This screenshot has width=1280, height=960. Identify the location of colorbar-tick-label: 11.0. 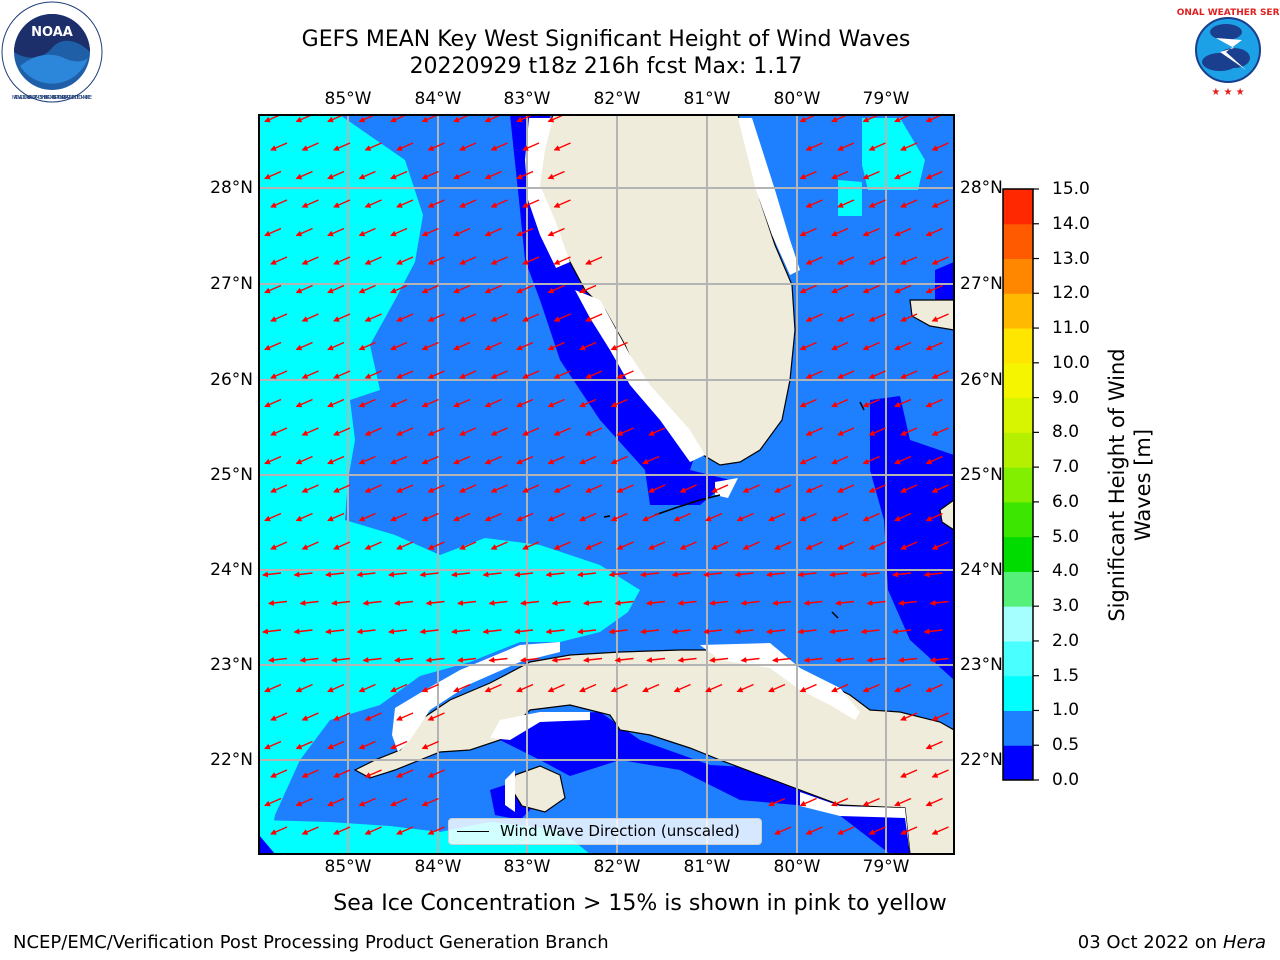
(1071, 328).